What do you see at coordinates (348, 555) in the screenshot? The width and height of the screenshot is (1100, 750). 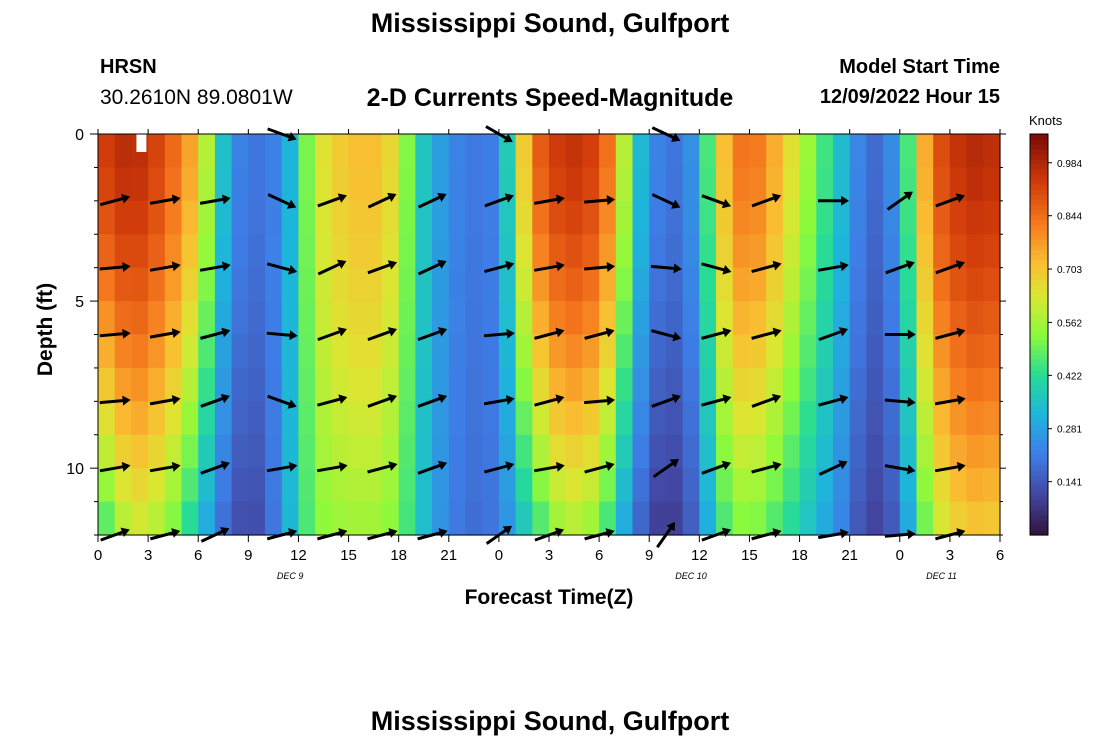 I see `x-tick-label: 15` at bounding box center [348, 555].